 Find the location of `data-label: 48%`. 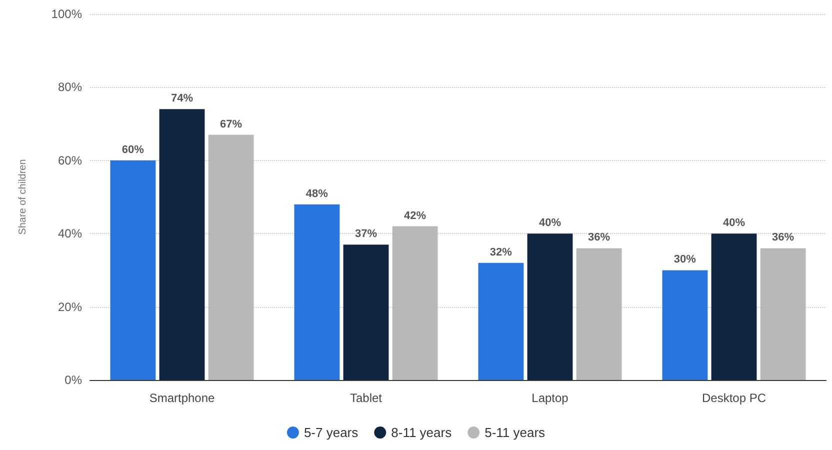

data-label: 48% is located at coordinates (317, 194).